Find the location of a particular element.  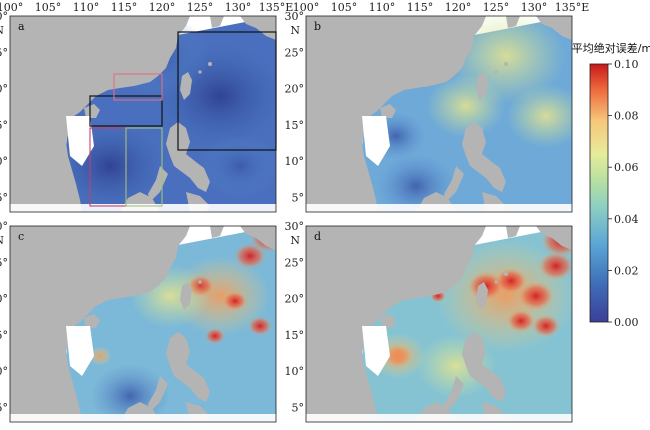

lat-tick-1-2: 20° is located at coordinates (4, 299).